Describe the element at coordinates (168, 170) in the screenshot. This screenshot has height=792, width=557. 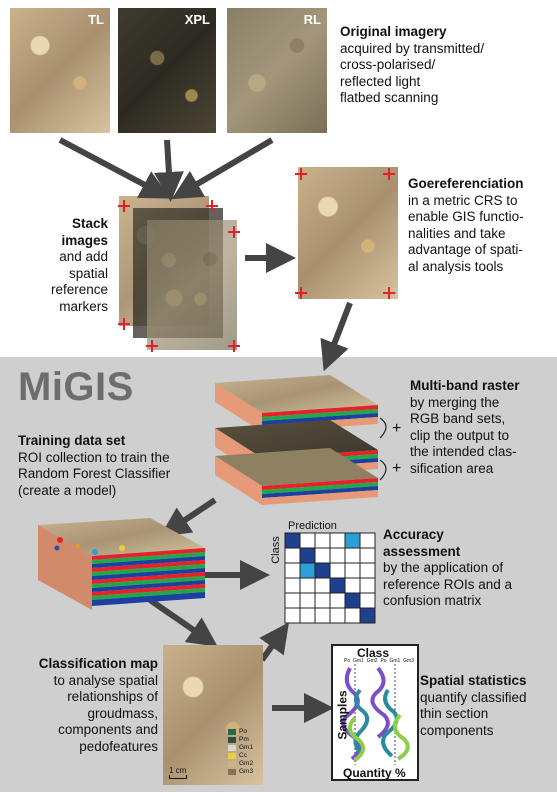
I see `arrow-xpl` at that location.